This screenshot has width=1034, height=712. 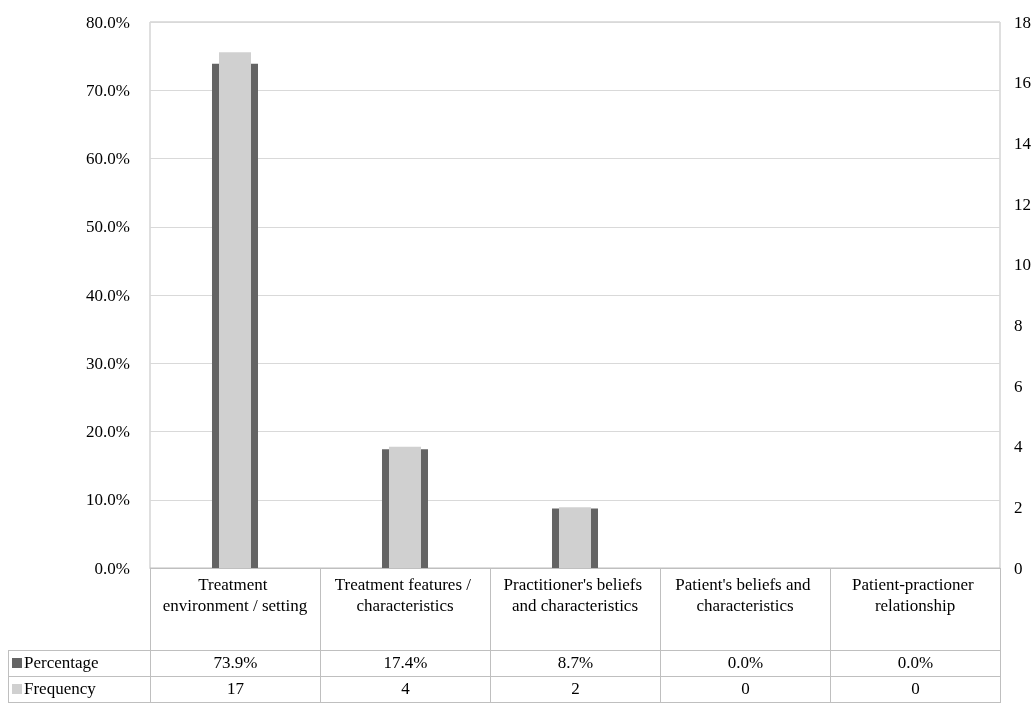 What do you see at coordinates (1022, 204) in the screenshot?
I see `y2-tick-label: 12` at bounding box center [1022, 204].